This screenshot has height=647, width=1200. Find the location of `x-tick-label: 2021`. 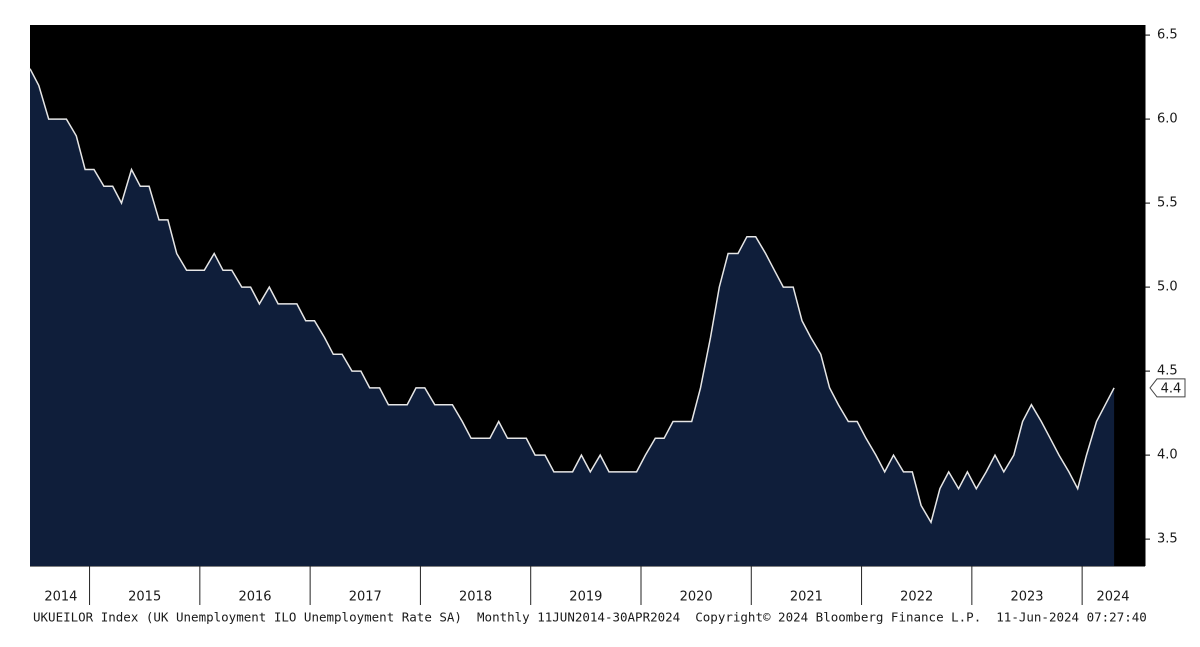

x-tick-label: 2021 is located at coordinates (806, 597).